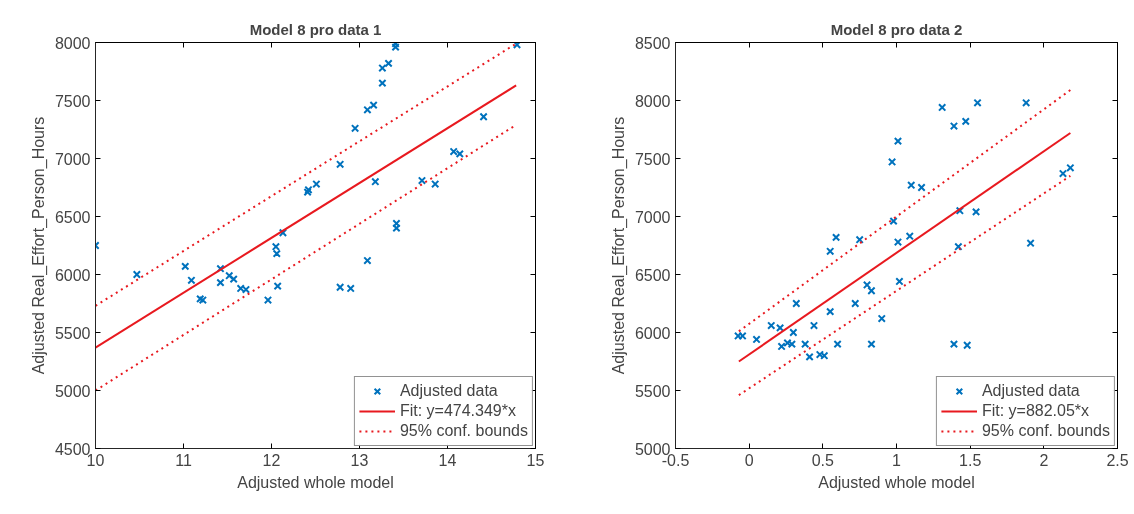 Image resolution: width=1134 pixels, height=514 pixels. Describe the element at coordinates (271, 460) in the screenshot. I see `x-tick-label: 12` at that location.